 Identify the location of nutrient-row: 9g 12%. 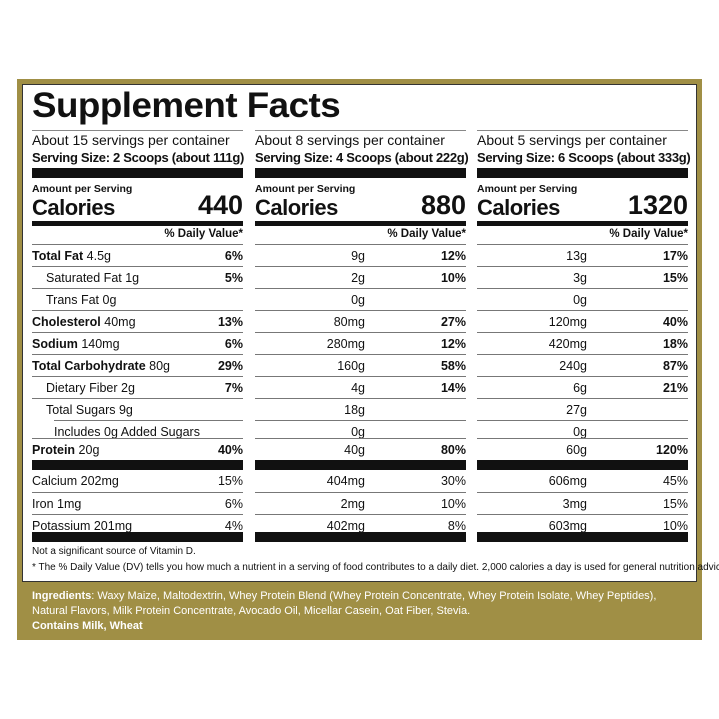
(360, 255).